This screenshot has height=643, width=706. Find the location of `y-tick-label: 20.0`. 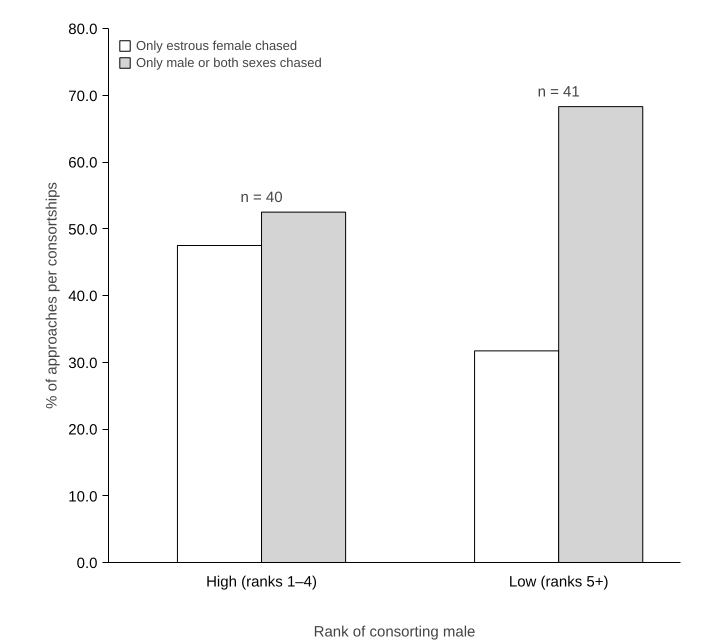

y-tick-label: 20.0 is located at coordinates (83, 430).